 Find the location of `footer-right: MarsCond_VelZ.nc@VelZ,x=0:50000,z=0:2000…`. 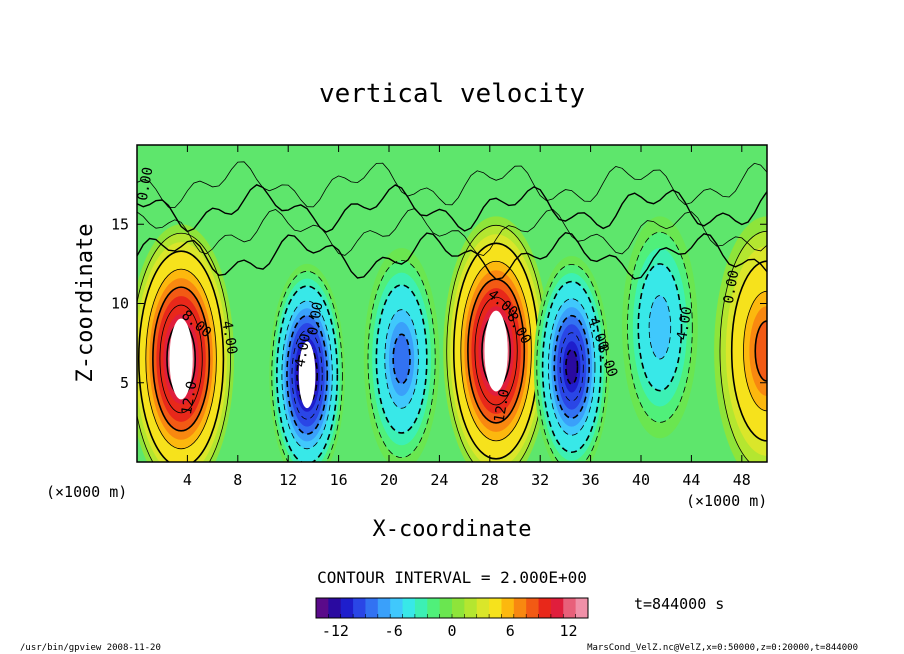

footer-right: MarsCond_VelZ.nc@VelZ,x=0:50000,z=0:2000… is located at coordinates (722, 648).